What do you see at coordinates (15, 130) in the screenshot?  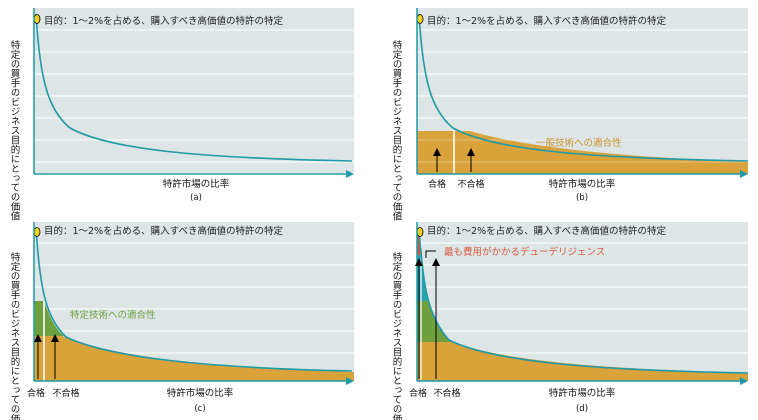 I see `panel-a-ylabel: 特定の買手のビジネス目的にとっての価値` at bounding box center [15, 130].